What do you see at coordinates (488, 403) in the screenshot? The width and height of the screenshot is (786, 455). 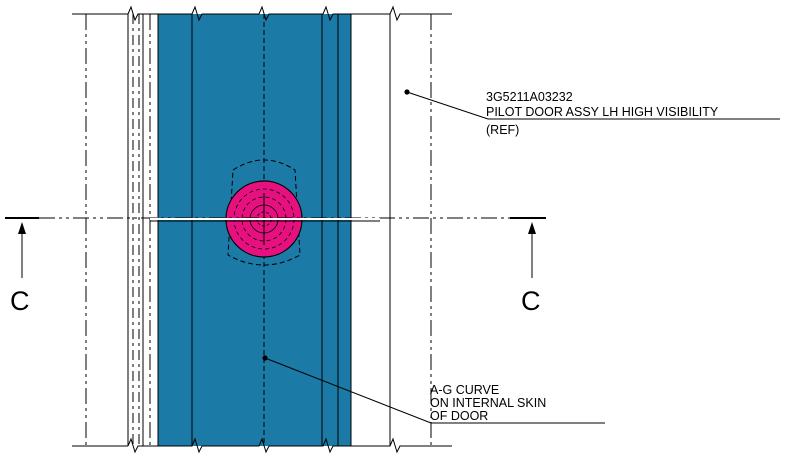 I see `curve-label-line2: ON INTERNAL SKIN` at bounding box center [488, 403].